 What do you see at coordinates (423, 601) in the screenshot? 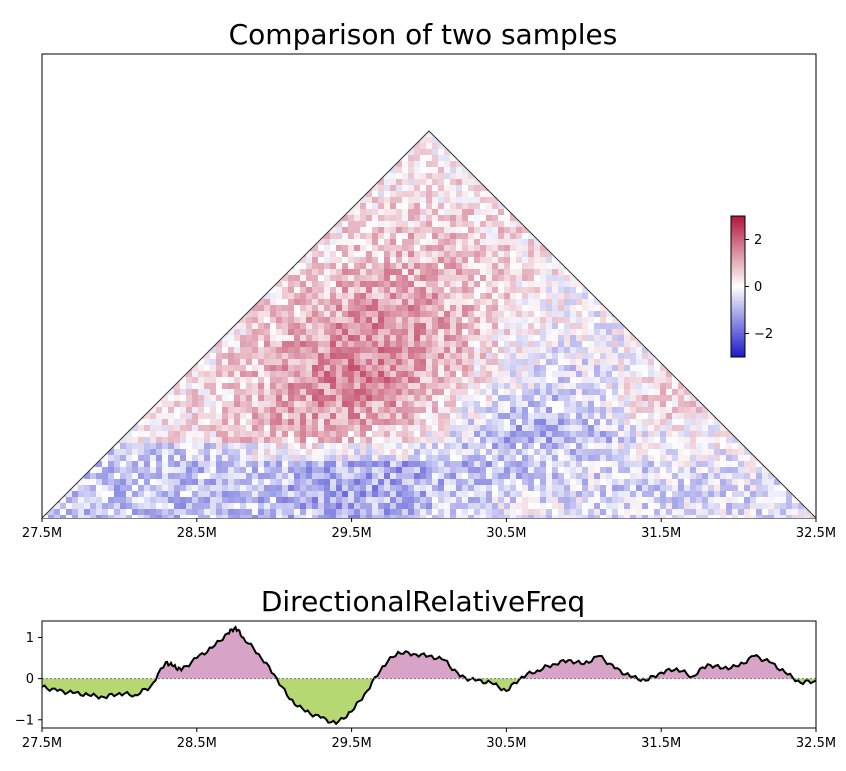
I see `track-title: DirectionalRelativeFreq` at bounding box center [423, 601].